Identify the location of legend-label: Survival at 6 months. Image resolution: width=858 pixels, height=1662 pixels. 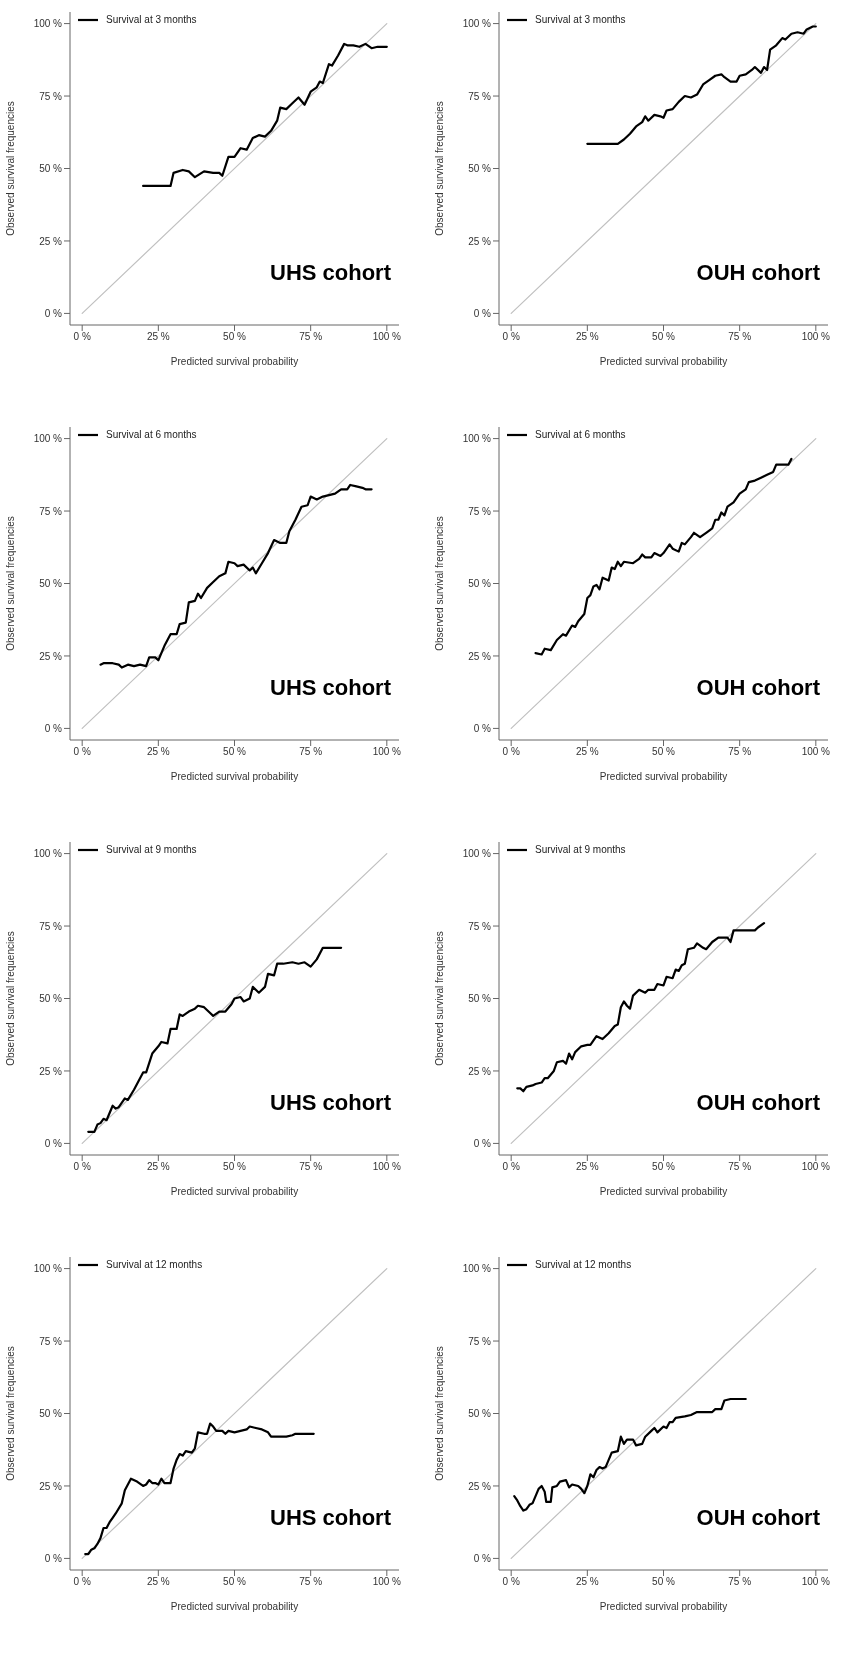
(580, 434).